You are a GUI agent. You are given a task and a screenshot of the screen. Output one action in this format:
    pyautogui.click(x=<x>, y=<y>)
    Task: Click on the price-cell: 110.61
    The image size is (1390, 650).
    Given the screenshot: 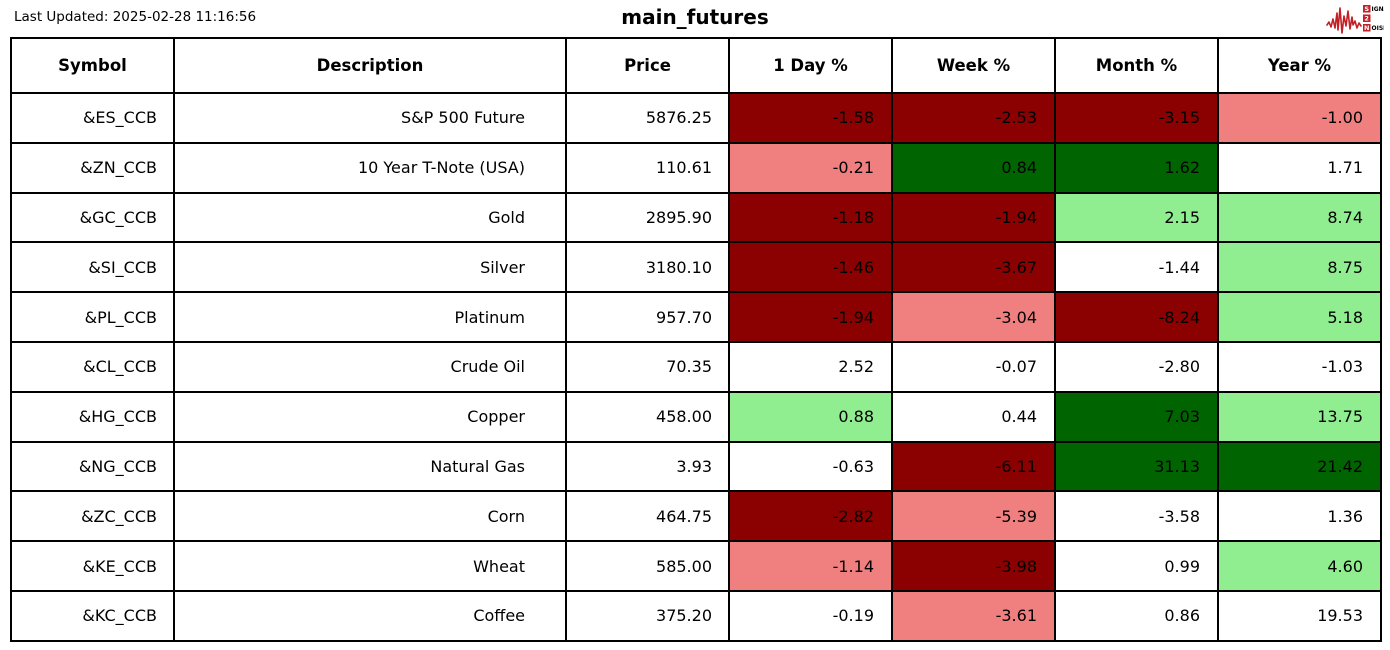 What is the action you would take?
    pyautogui.click(x=647, y=167)
    